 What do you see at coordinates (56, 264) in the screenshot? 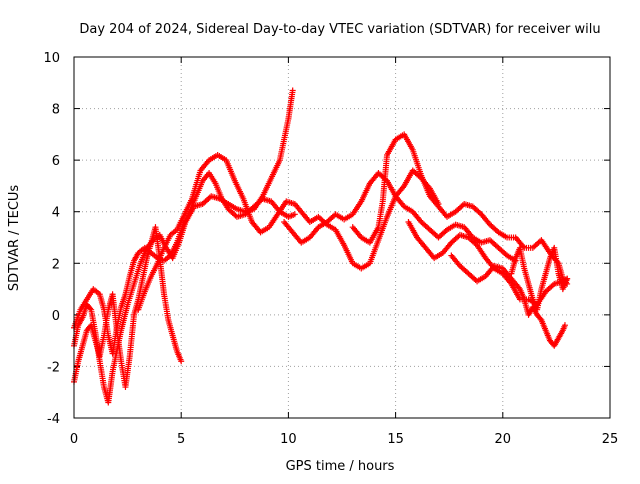
I see `y-tick-label: 2` at bounding box center [56, 264].